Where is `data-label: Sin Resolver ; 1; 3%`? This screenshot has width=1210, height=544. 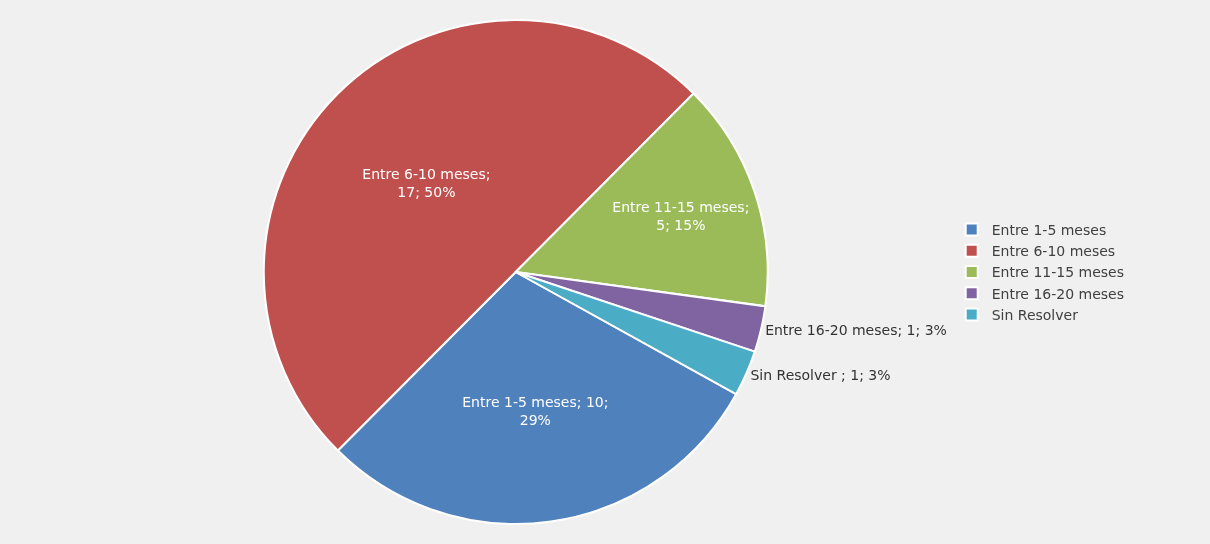 data-label: Sin Resolver ; 1; 3% is located at coordinates (820, 374).